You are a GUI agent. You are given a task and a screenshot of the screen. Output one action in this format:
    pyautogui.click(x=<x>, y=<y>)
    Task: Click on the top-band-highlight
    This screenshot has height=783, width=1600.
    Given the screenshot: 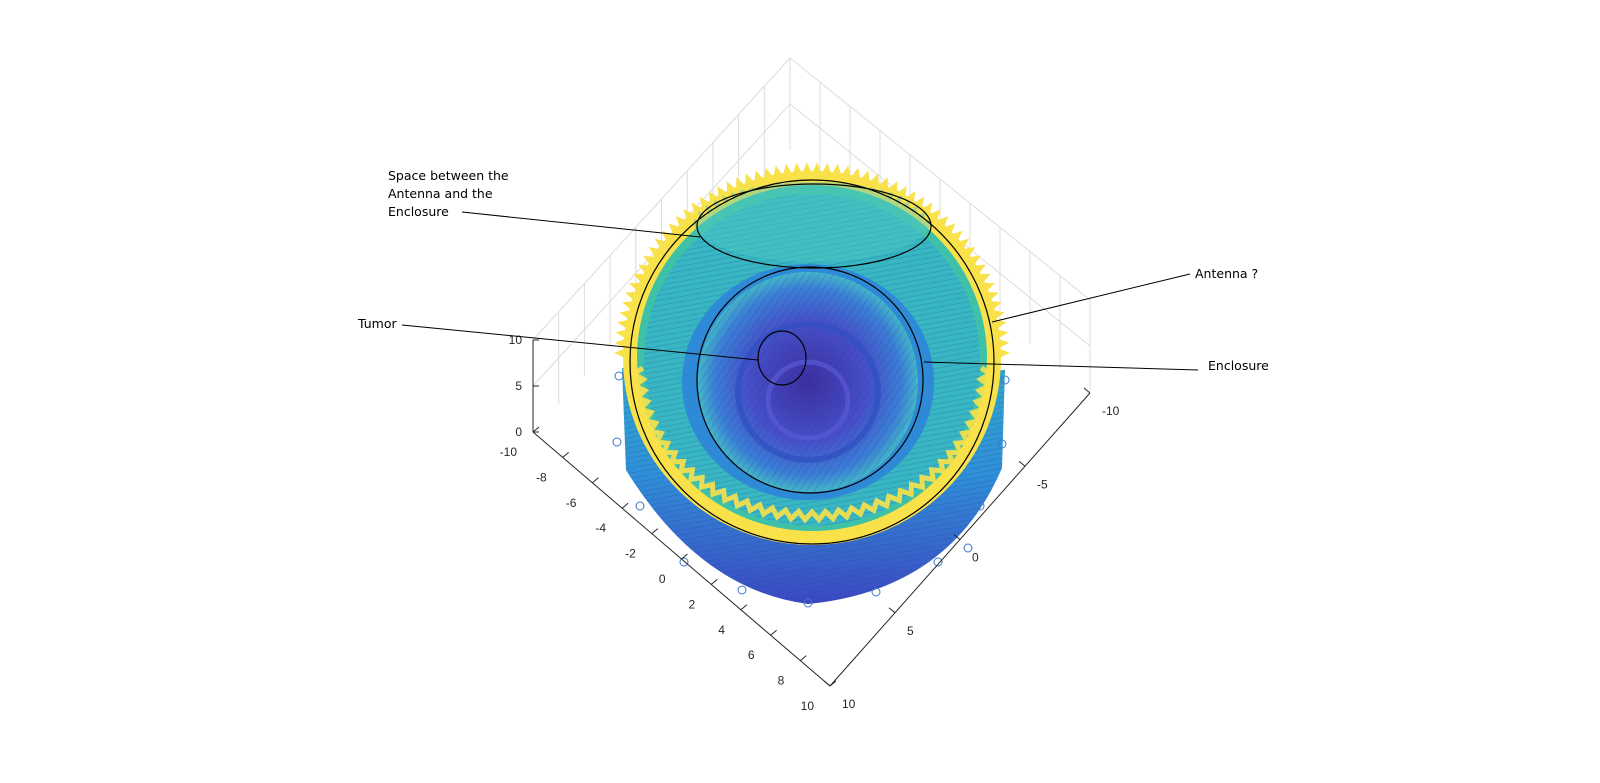 What is the action you would take?
    pyautogui.click(x=812, y=222)
    